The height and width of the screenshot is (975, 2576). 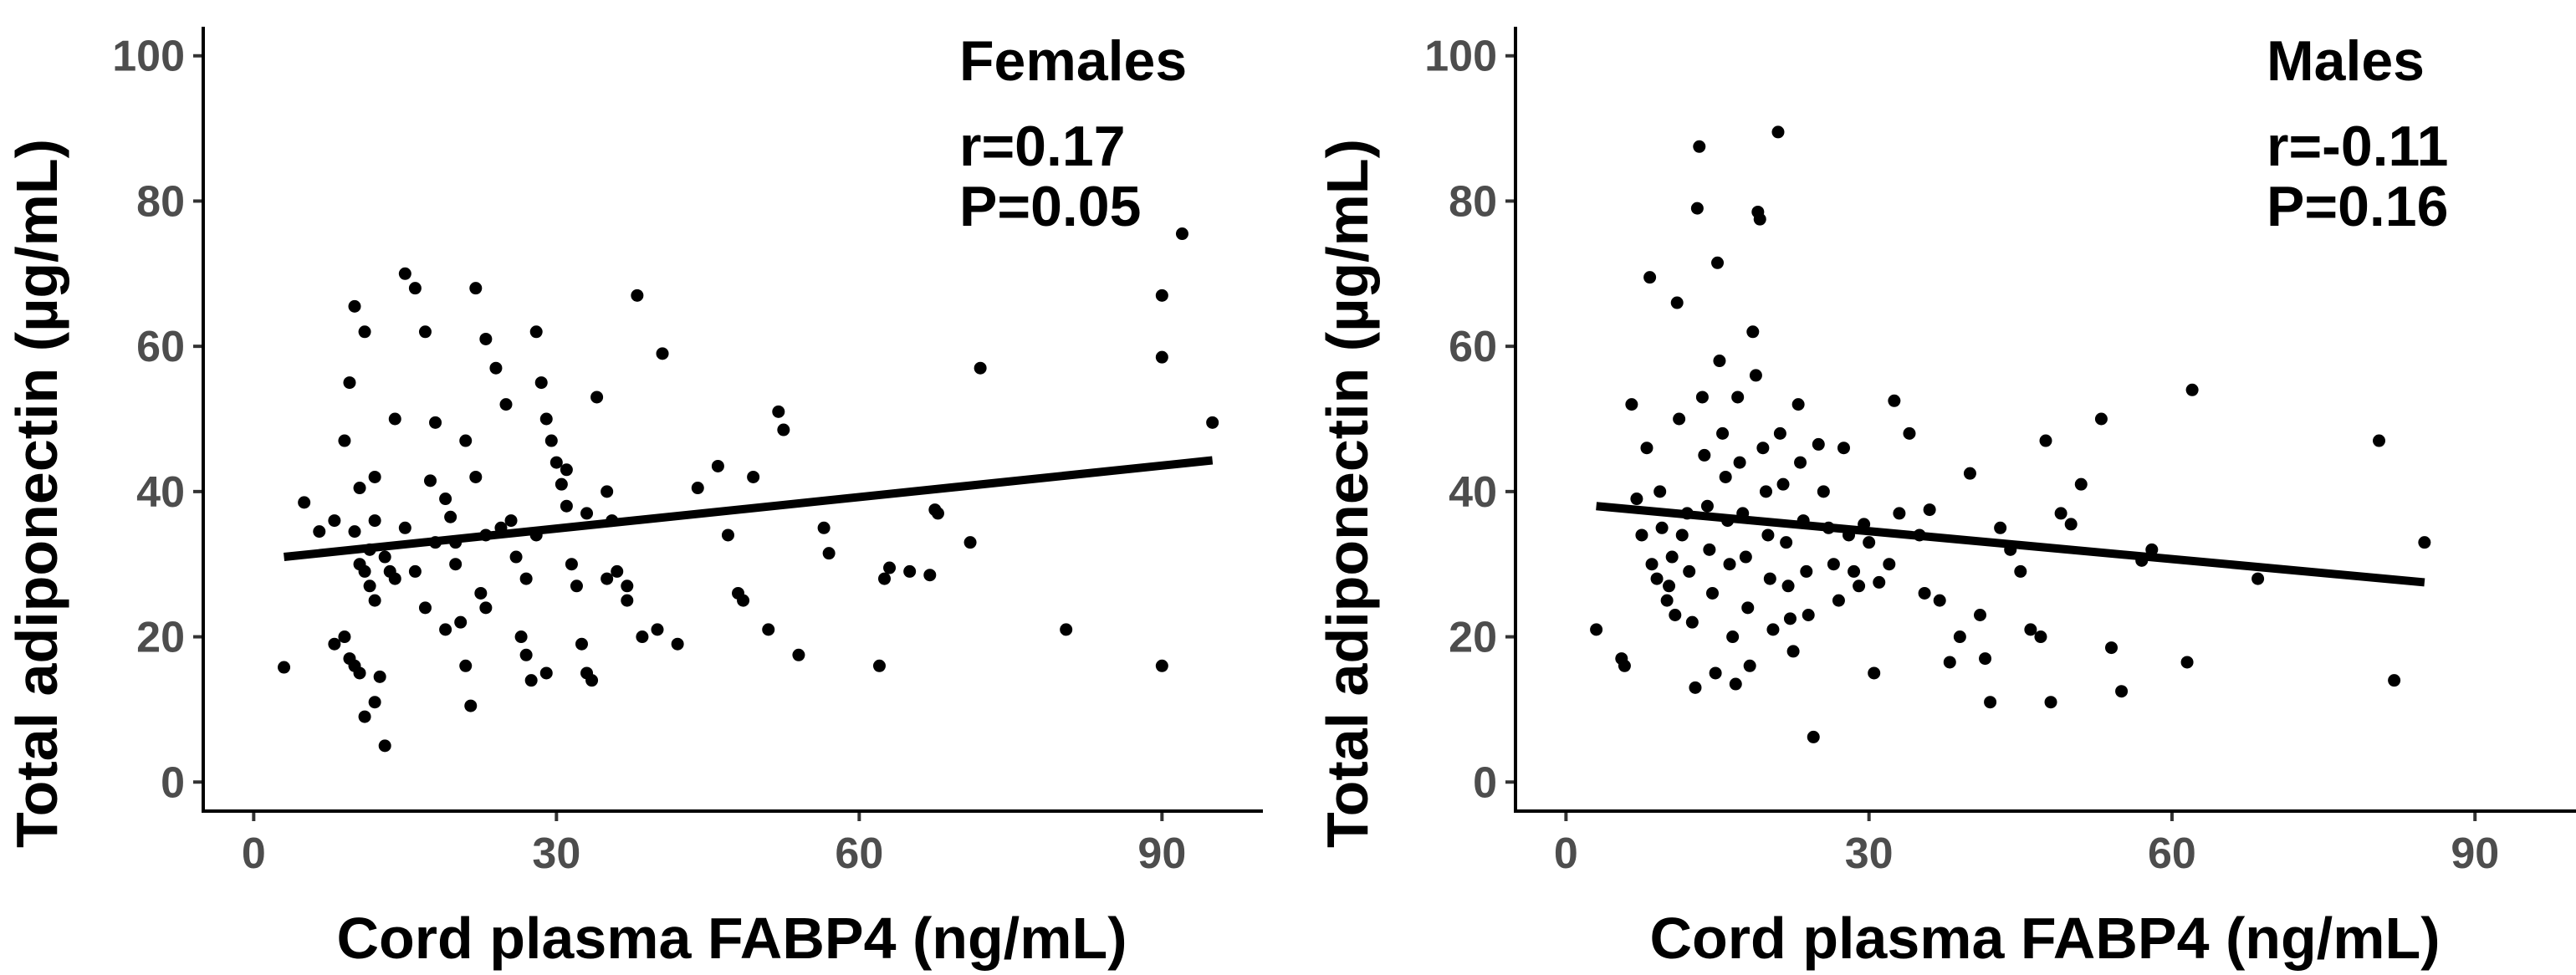 I want to click on y-tick-label: 60, so click(x=1473, y=347).